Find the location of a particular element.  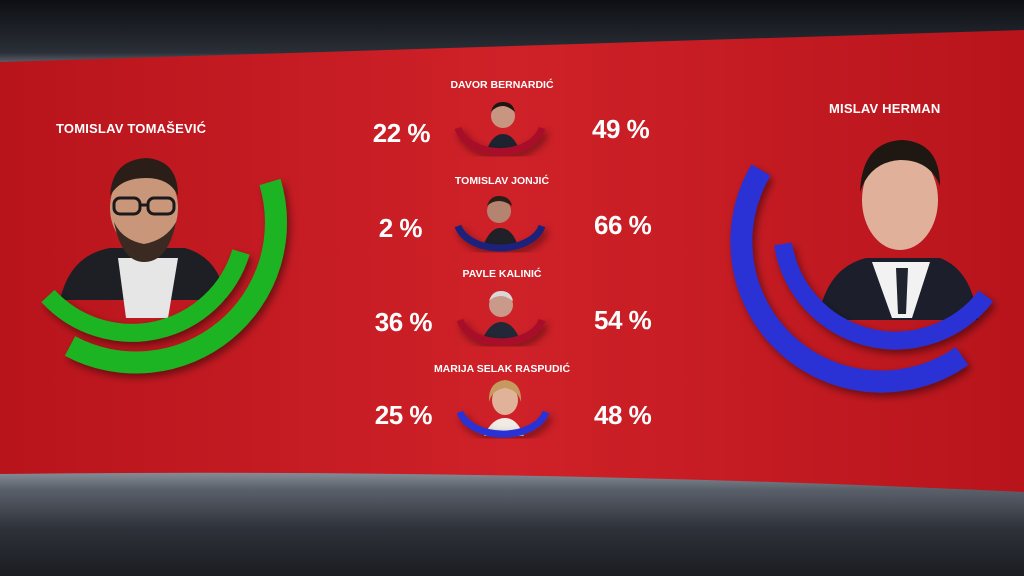

matchup-name-1: DAVOR BERNARDIĆ is located at coordinates (502, 85).